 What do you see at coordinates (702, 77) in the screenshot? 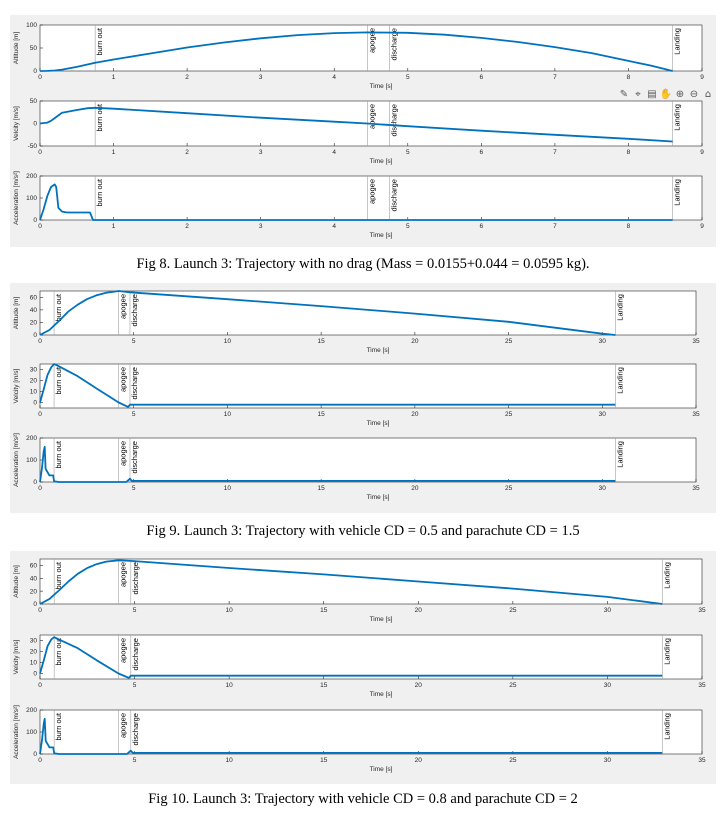
I see `x-tick-label: 9` at bounding box center [702, 77].